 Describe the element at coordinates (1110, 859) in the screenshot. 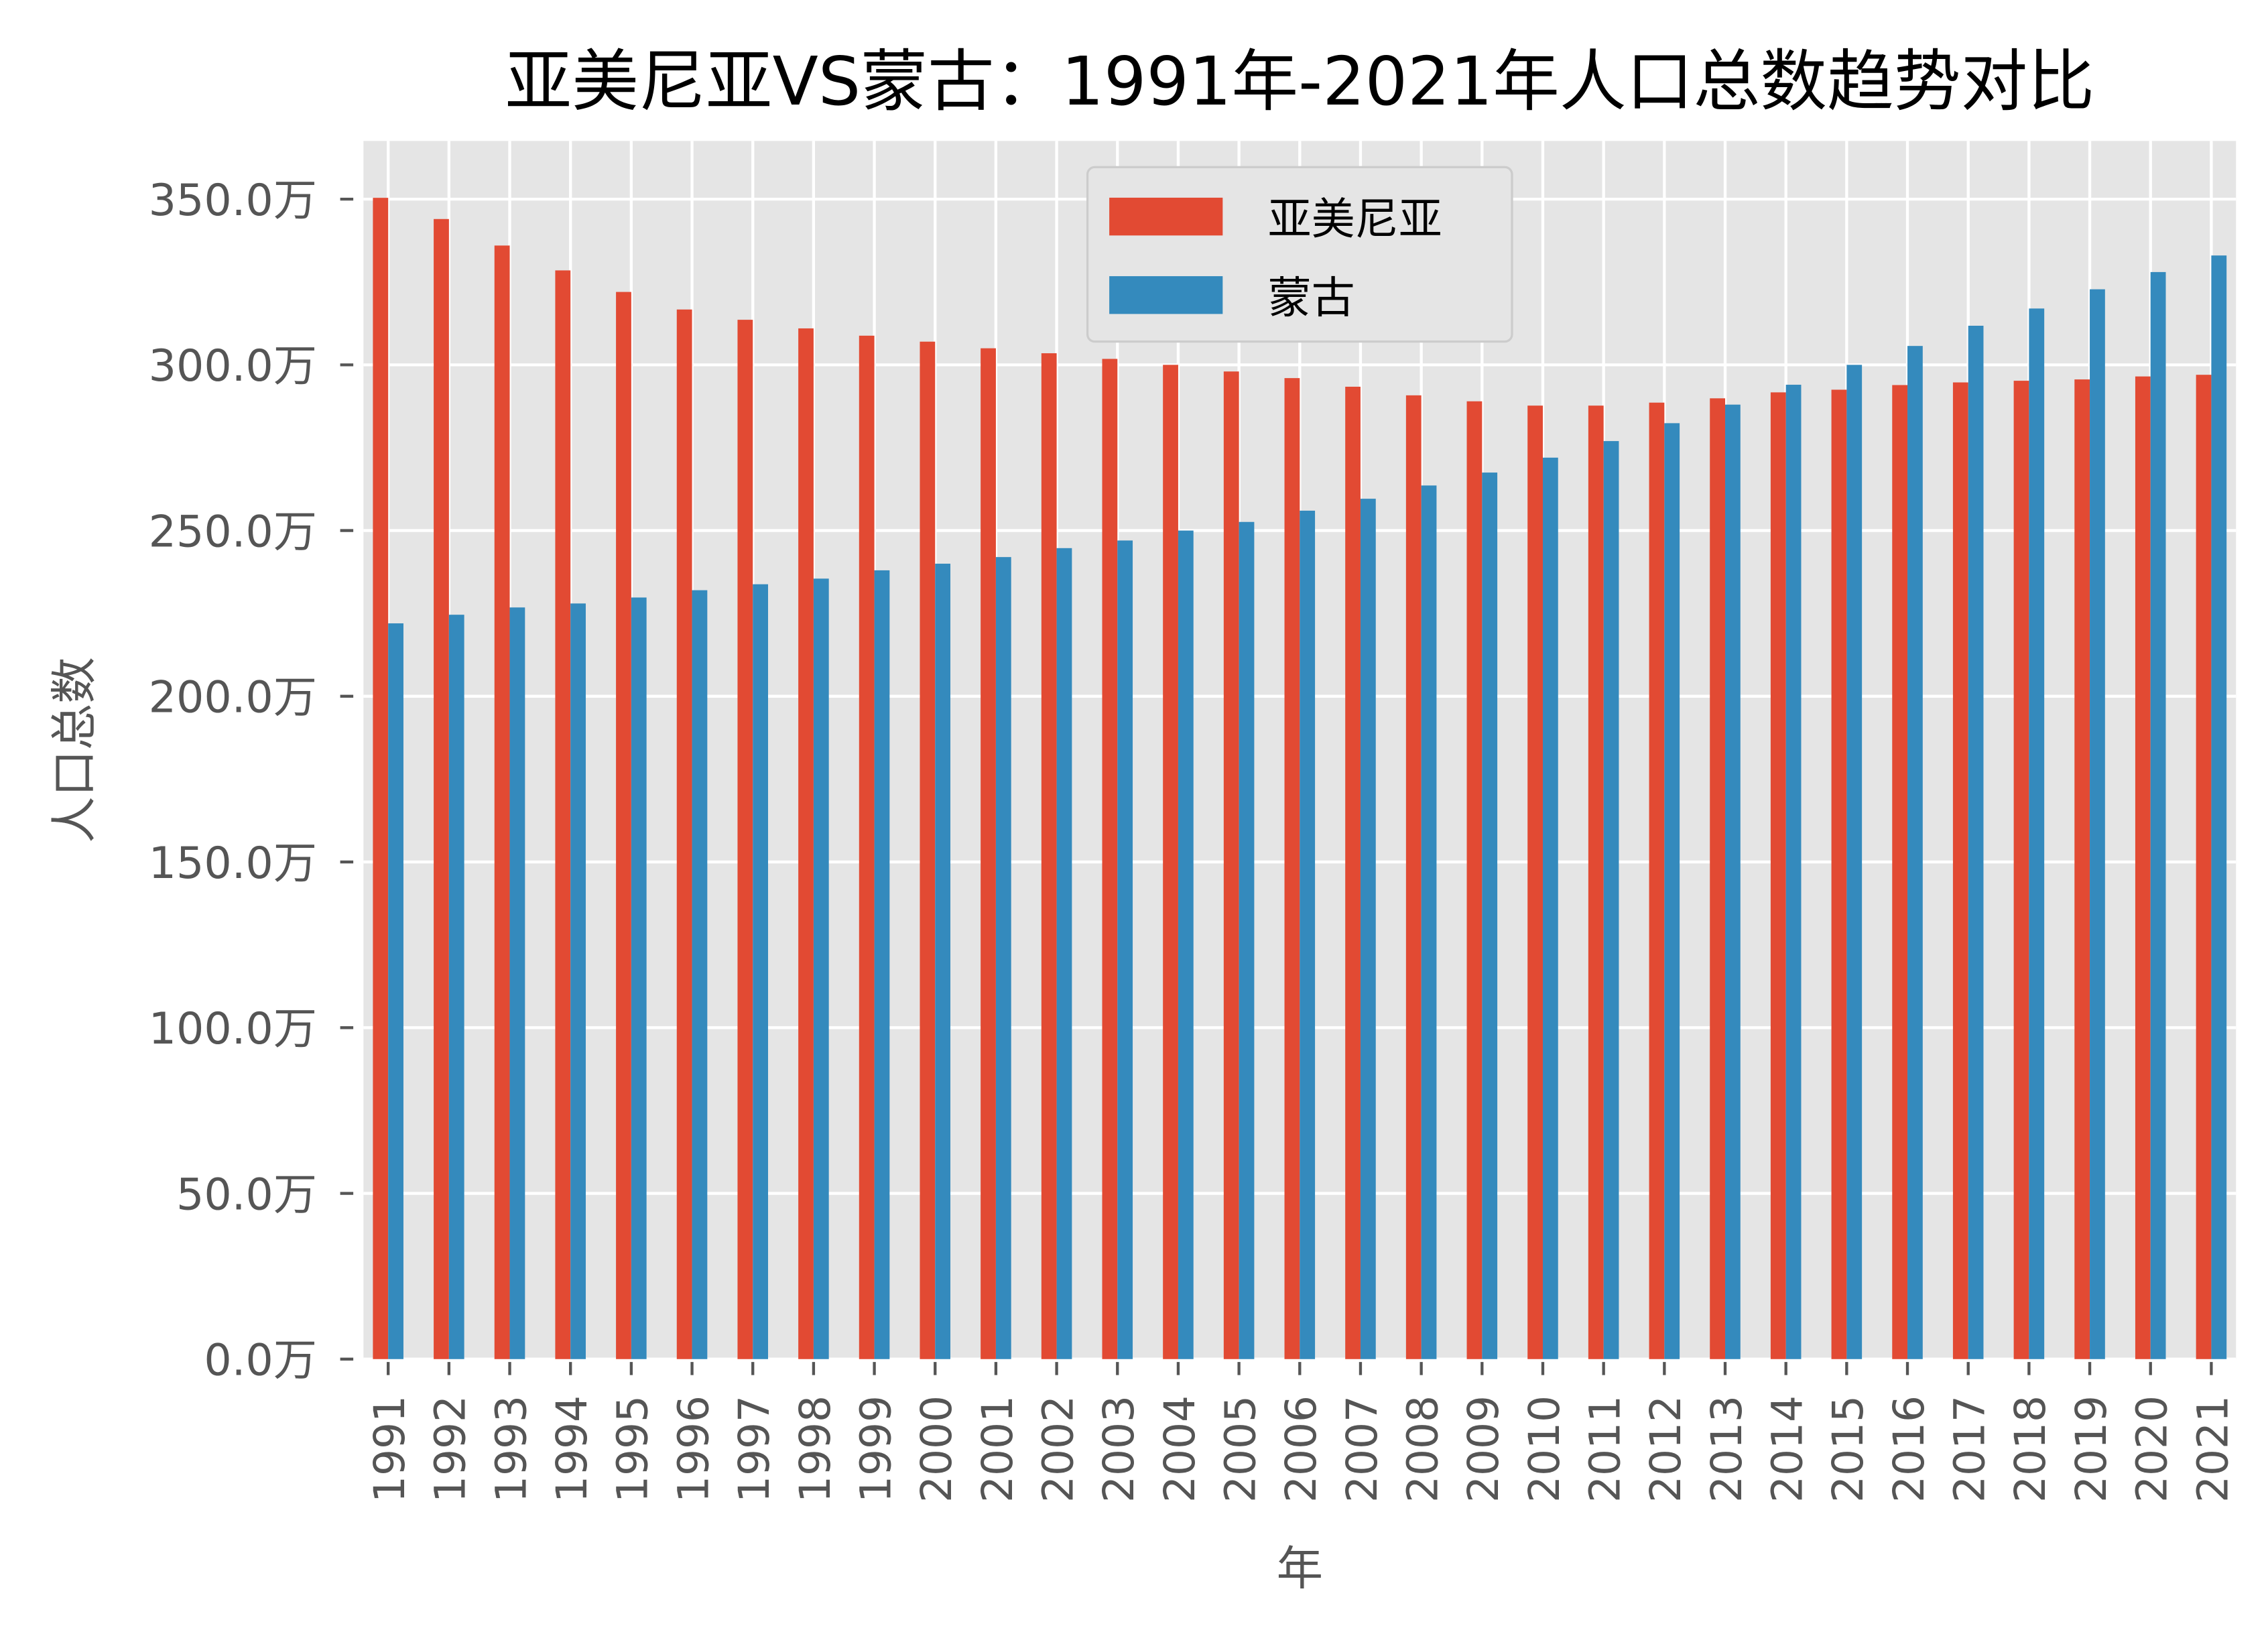

I see `bar-armenia-2003` at that location.